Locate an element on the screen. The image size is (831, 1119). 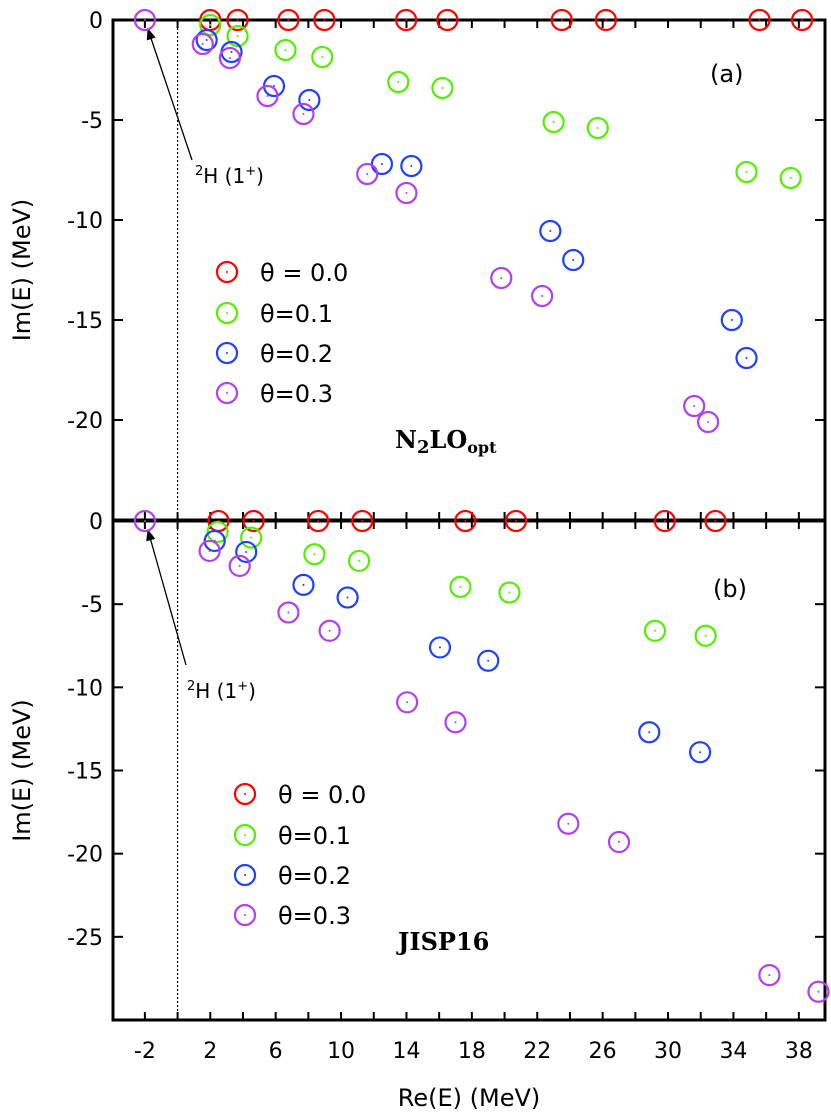
model-label: JISP16 is located at coordinates (442, 941).